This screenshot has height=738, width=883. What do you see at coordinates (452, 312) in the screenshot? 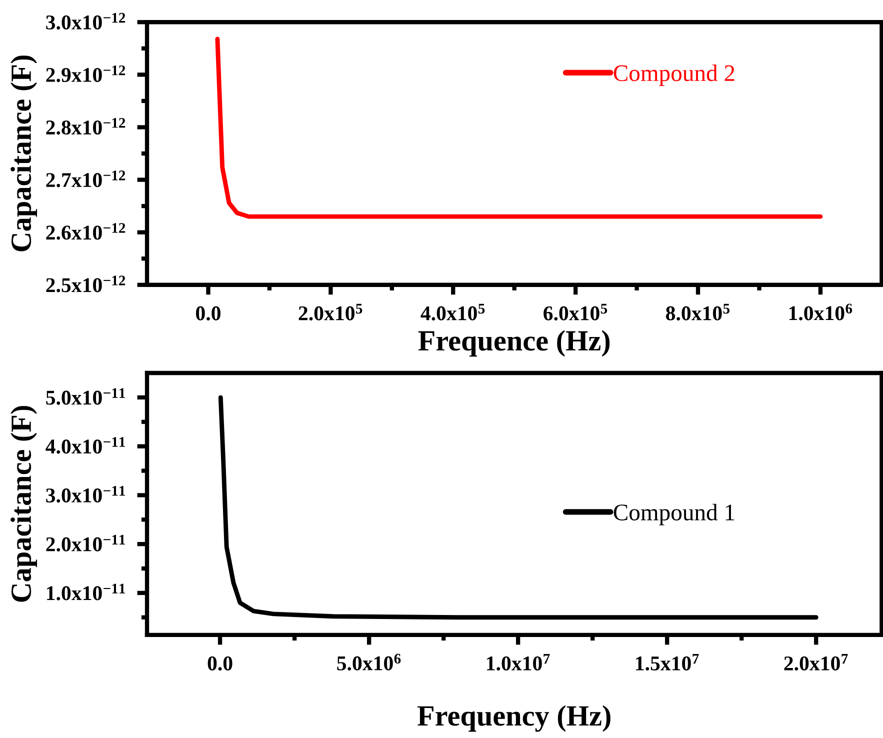
I see `x-tick-label: 4.0x10$^{5}$` at bounding box center [452, 312].